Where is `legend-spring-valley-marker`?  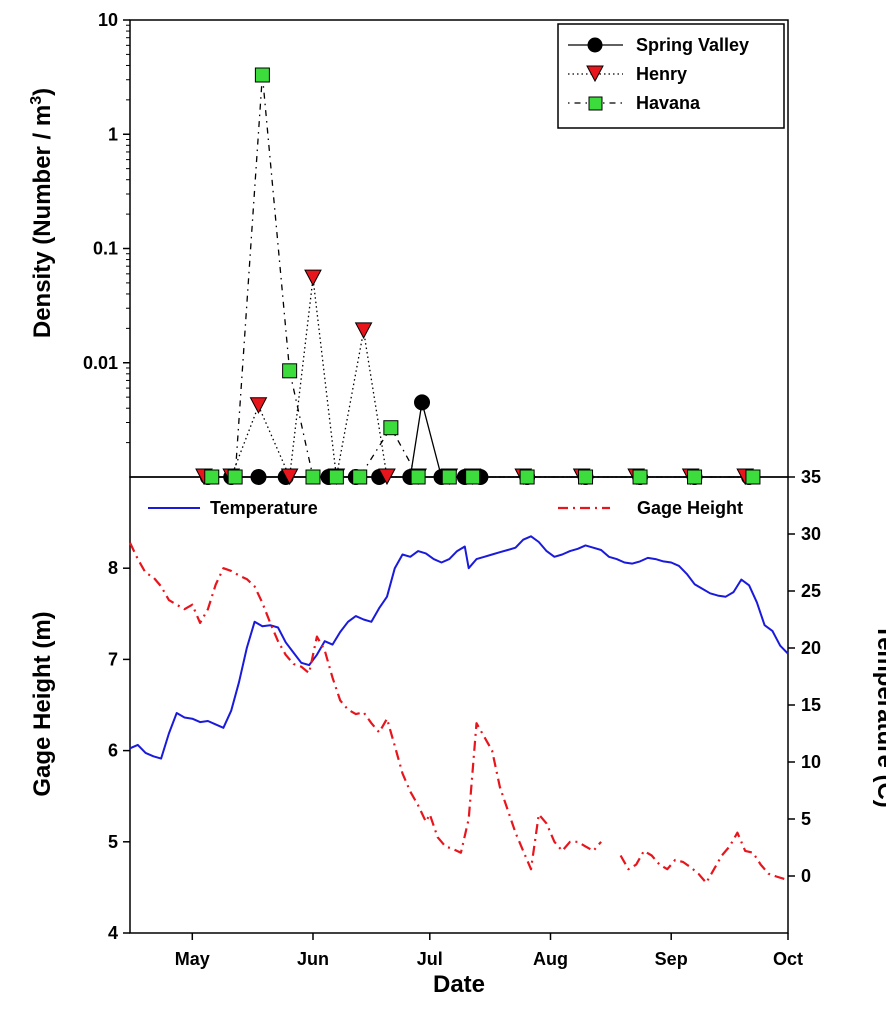
legend-spring-valley-marker is located at coordinates (595, 45).